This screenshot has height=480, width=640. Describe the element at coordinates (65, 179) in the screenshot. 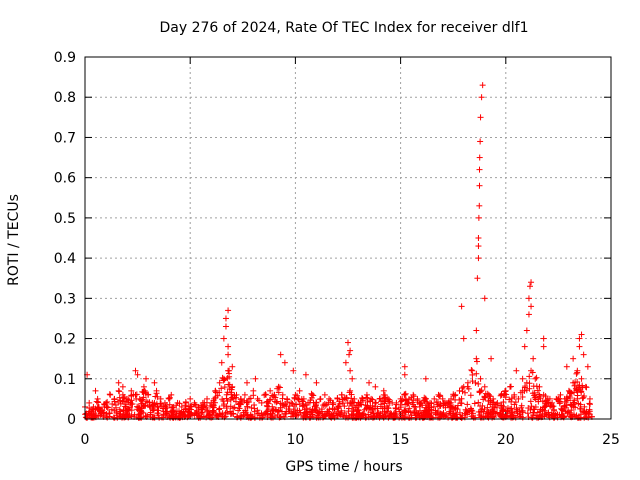

I see `y-tick-label: 0.6` at that location.